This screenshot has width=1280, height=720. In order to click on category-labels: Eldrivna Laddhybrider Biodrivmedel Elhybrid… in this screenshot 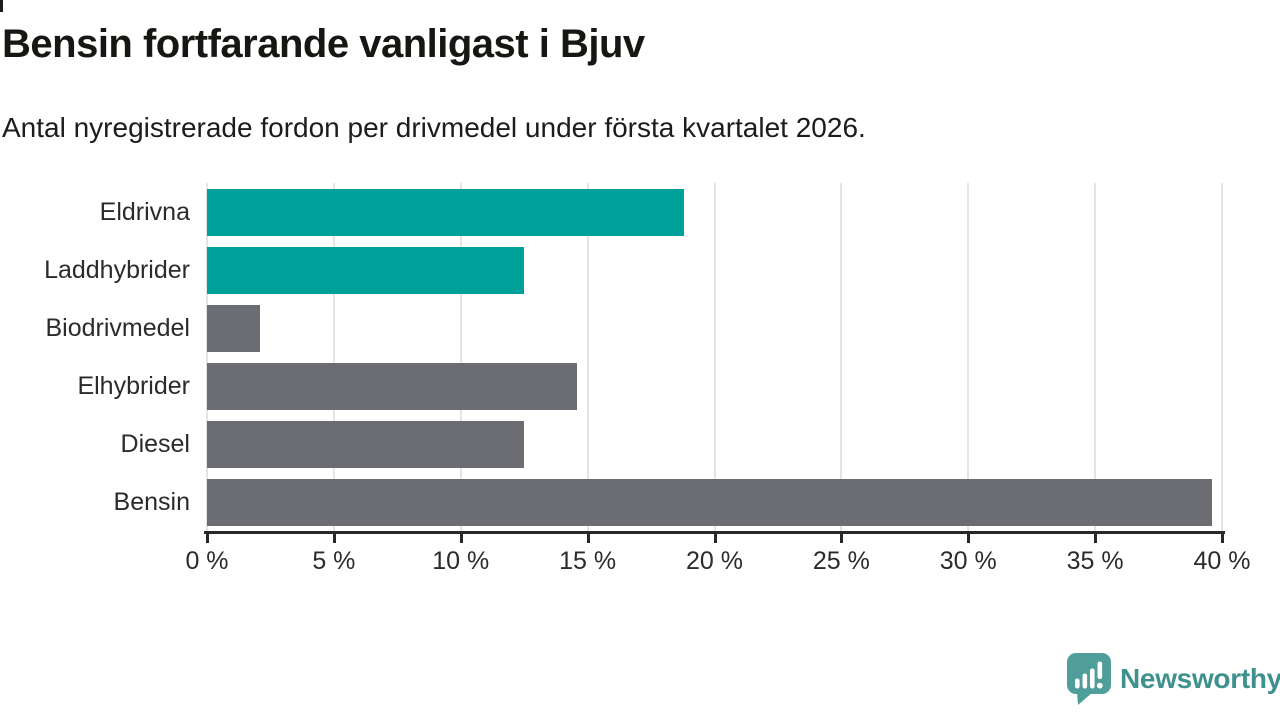, I will do `click(95, 357)`.